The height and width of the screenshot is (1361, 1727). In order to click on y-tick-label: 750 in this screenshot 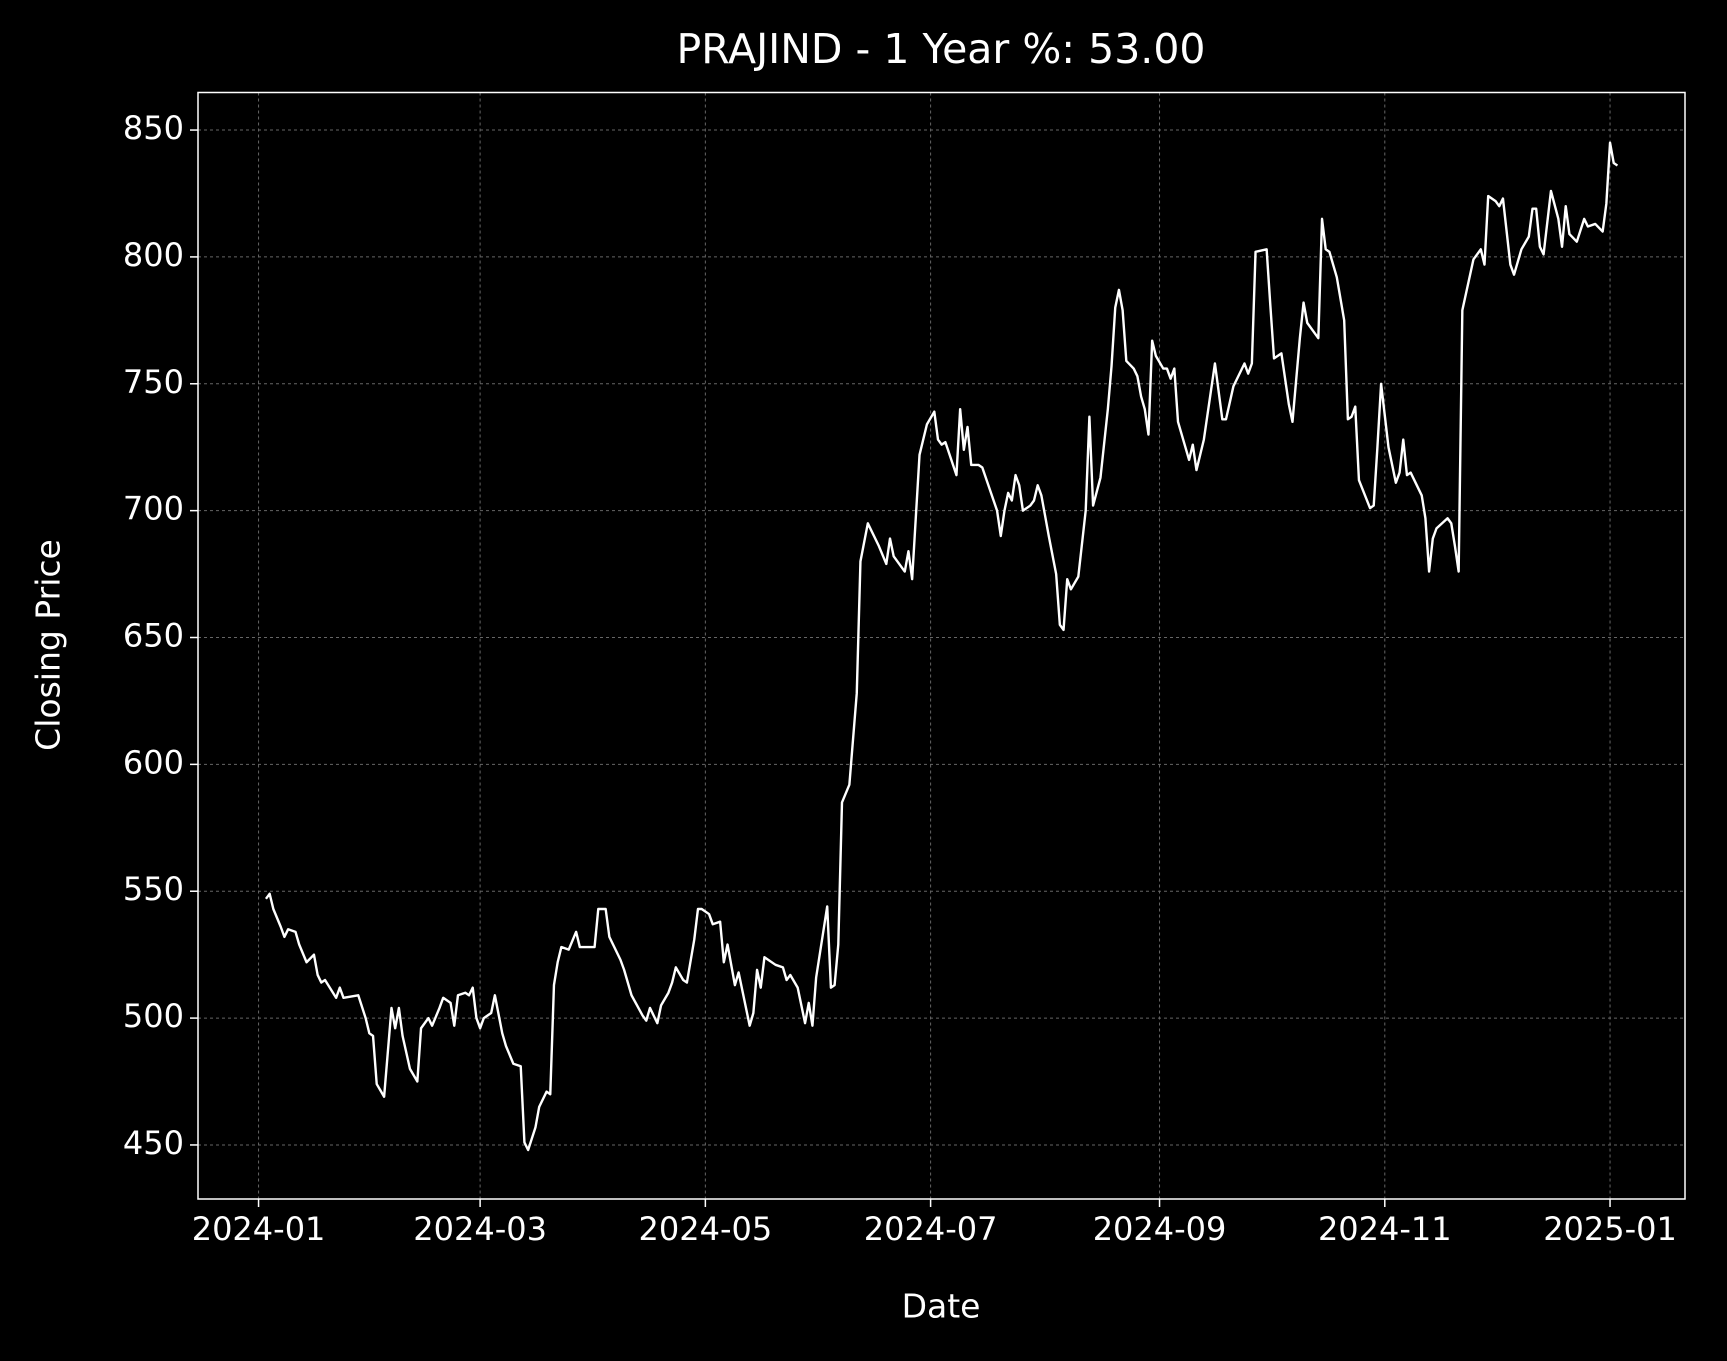, I will do `click(153, 382)`.